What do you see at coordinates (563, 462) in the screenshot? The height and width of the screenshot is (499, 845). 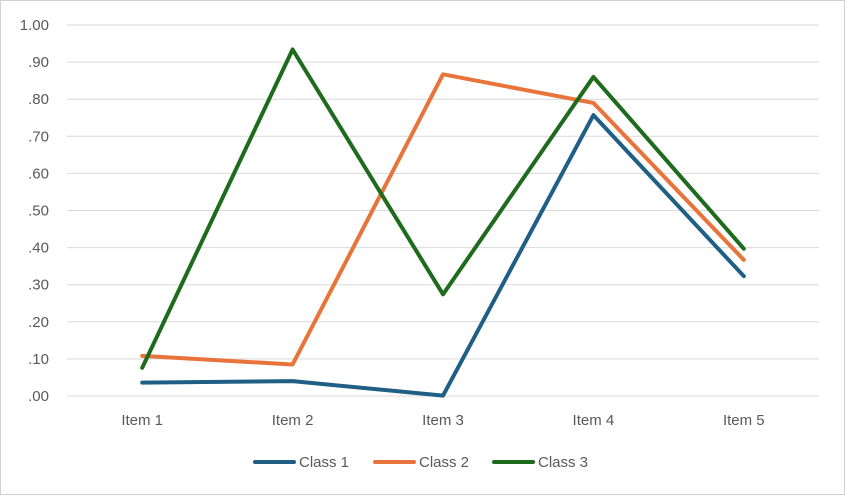 I see `legend-label: Class 3` at bounding box center [563, 462].